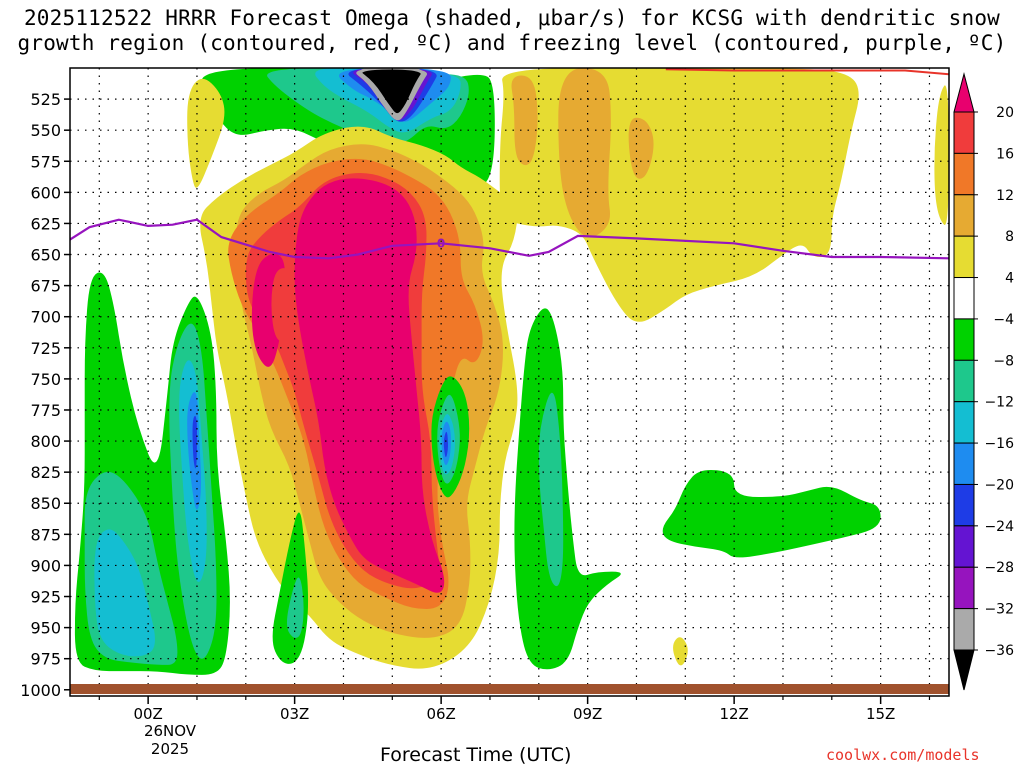 The width and height of the screenshot is (1024, 768). Describe the element at coordinates (440, 714) in the screenshot. I see `x-tick-label-06Z: 06Z` at that location.